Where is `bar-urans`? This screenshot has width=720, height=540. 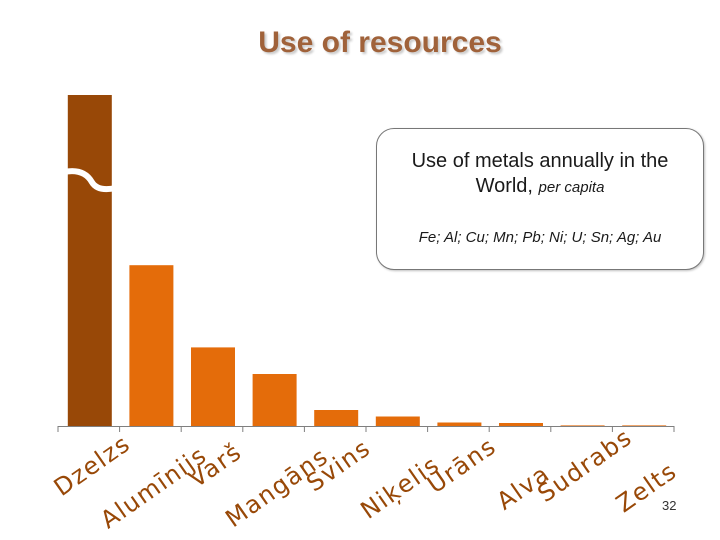
bar-urans is located at coordinates (459, 424).